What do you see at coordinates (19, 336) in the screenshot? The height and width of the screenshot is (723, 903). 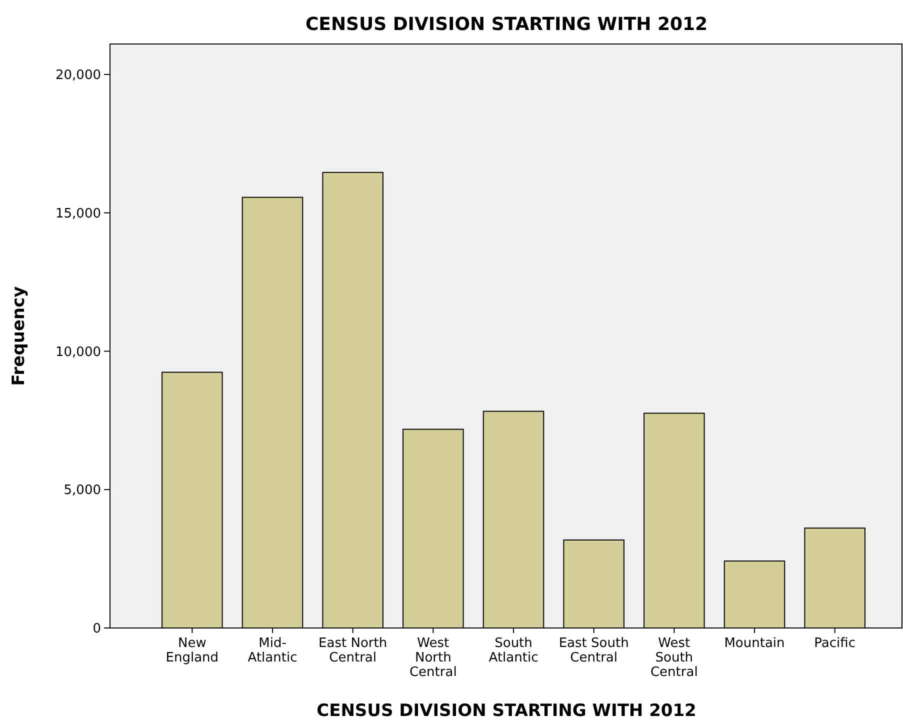 I see `y-axis-title: Frequency` at bounding box center [19, 336].